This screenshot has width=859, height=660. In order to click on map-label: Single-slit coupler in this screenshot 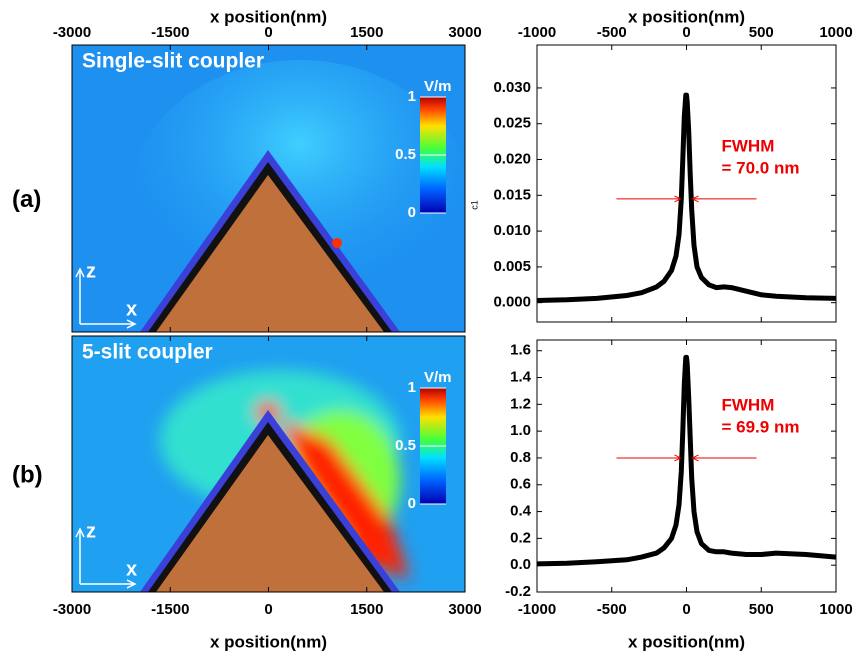, I will do `click(173, 61)`.